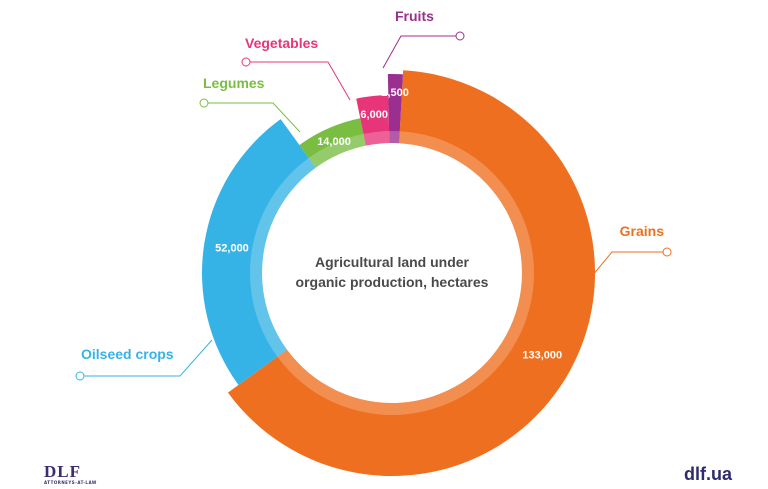 The height and width of the screenshot is (489, 768). I want to click on slice-fruits, so click(395, 109).